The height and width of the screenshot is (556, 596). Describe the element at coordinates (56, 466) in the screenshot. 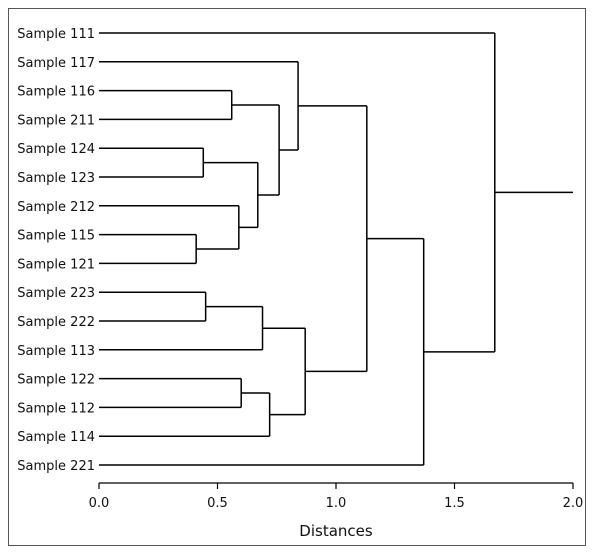

I see `leaf-label: Sample 221` at that location.